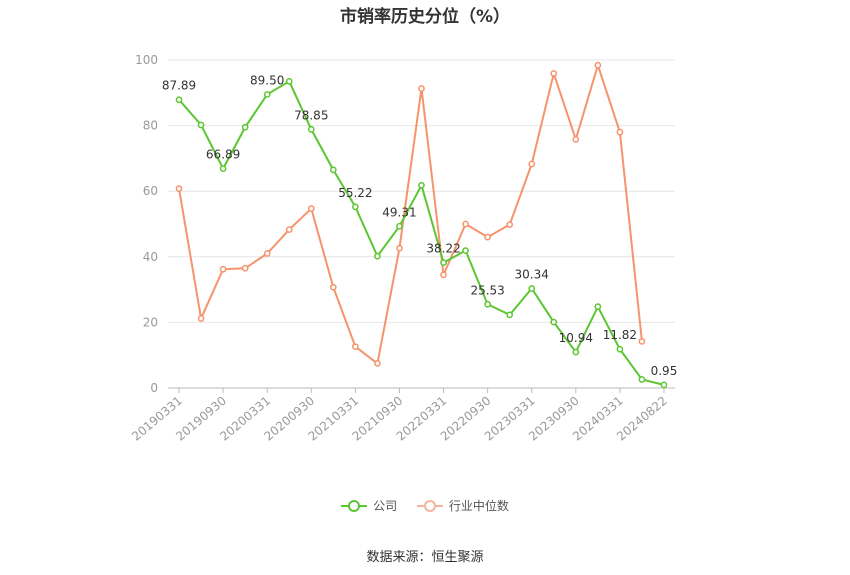 Image resolution: width=850 pixels, height=575 pixels. Describe the element at coordinates (478, 506) in the screenshot. I see `legend-industry-label: 行业中位数` at that location.